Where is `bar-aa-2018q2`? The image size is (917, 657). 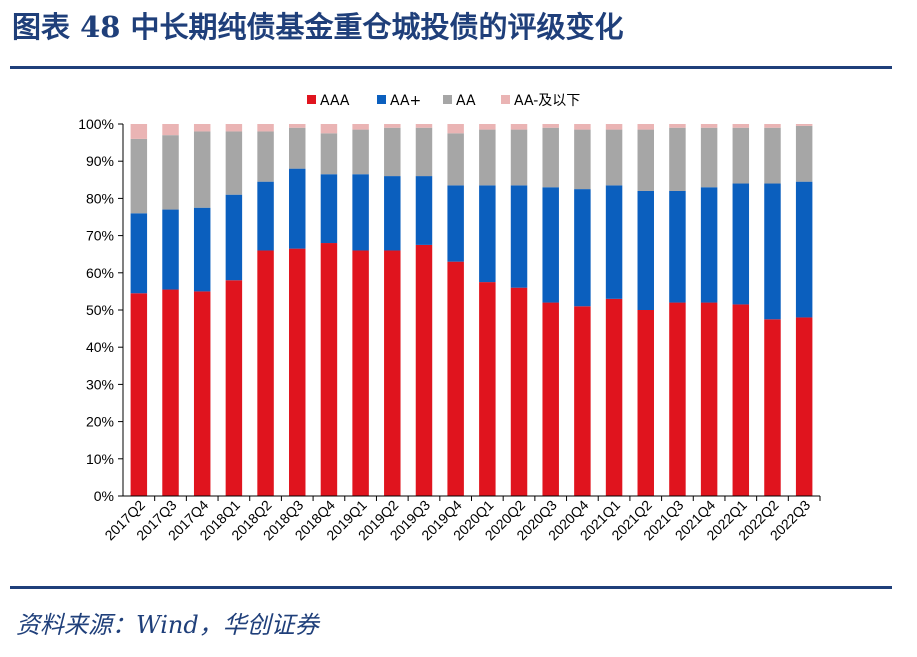 bar-aa-2018q2 is located at coordinates (265, 156).